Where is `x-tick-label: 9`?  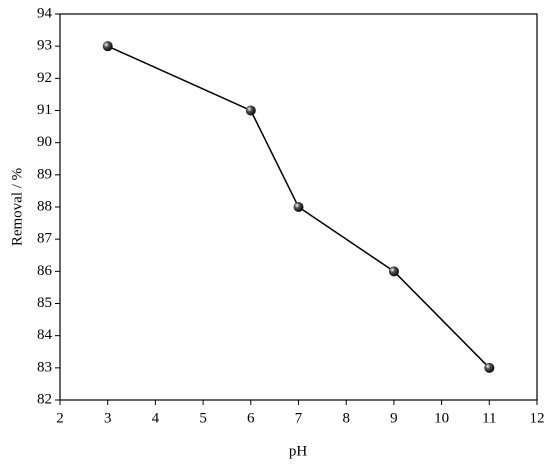 x-tick-label: 9 is located at coordinates (394, 418).